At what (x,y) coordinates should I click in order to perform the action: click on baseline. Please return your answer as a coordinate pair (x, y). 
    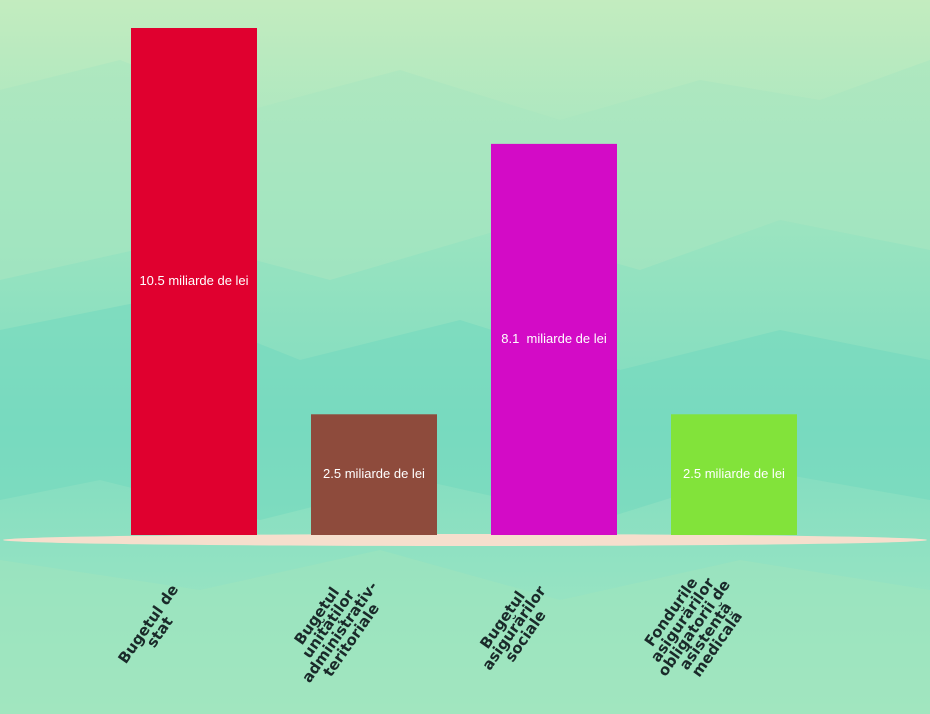
    Looking at the image, I should click on (465, 540).